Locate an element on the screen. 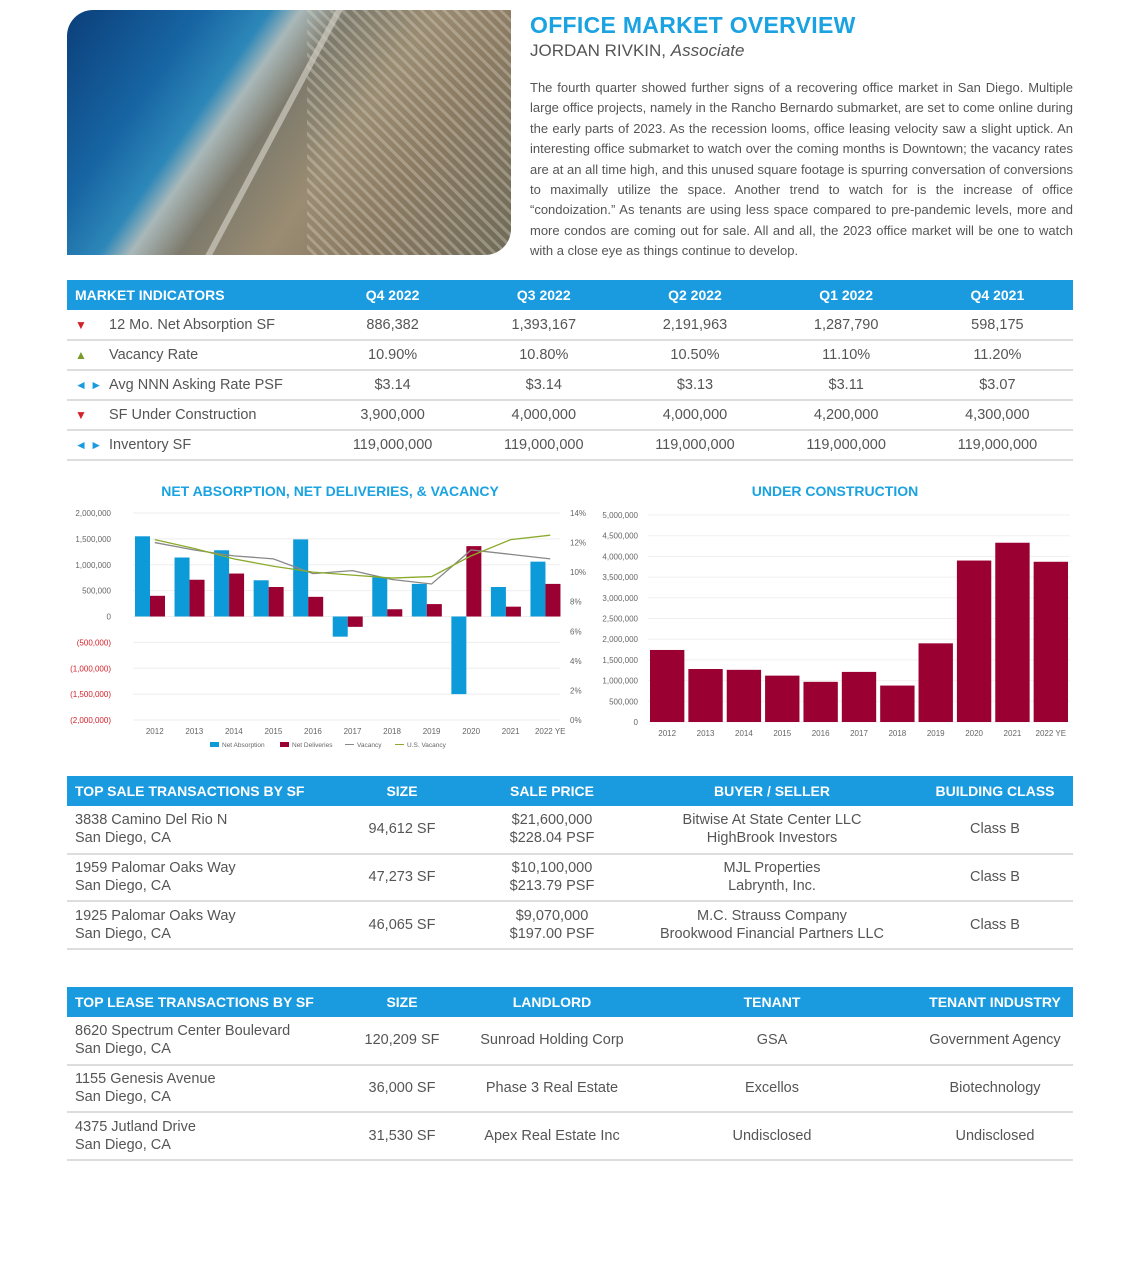 The image size is (1140, 1280). size-text: 47,273 SF is located at coordinates (402, 877).